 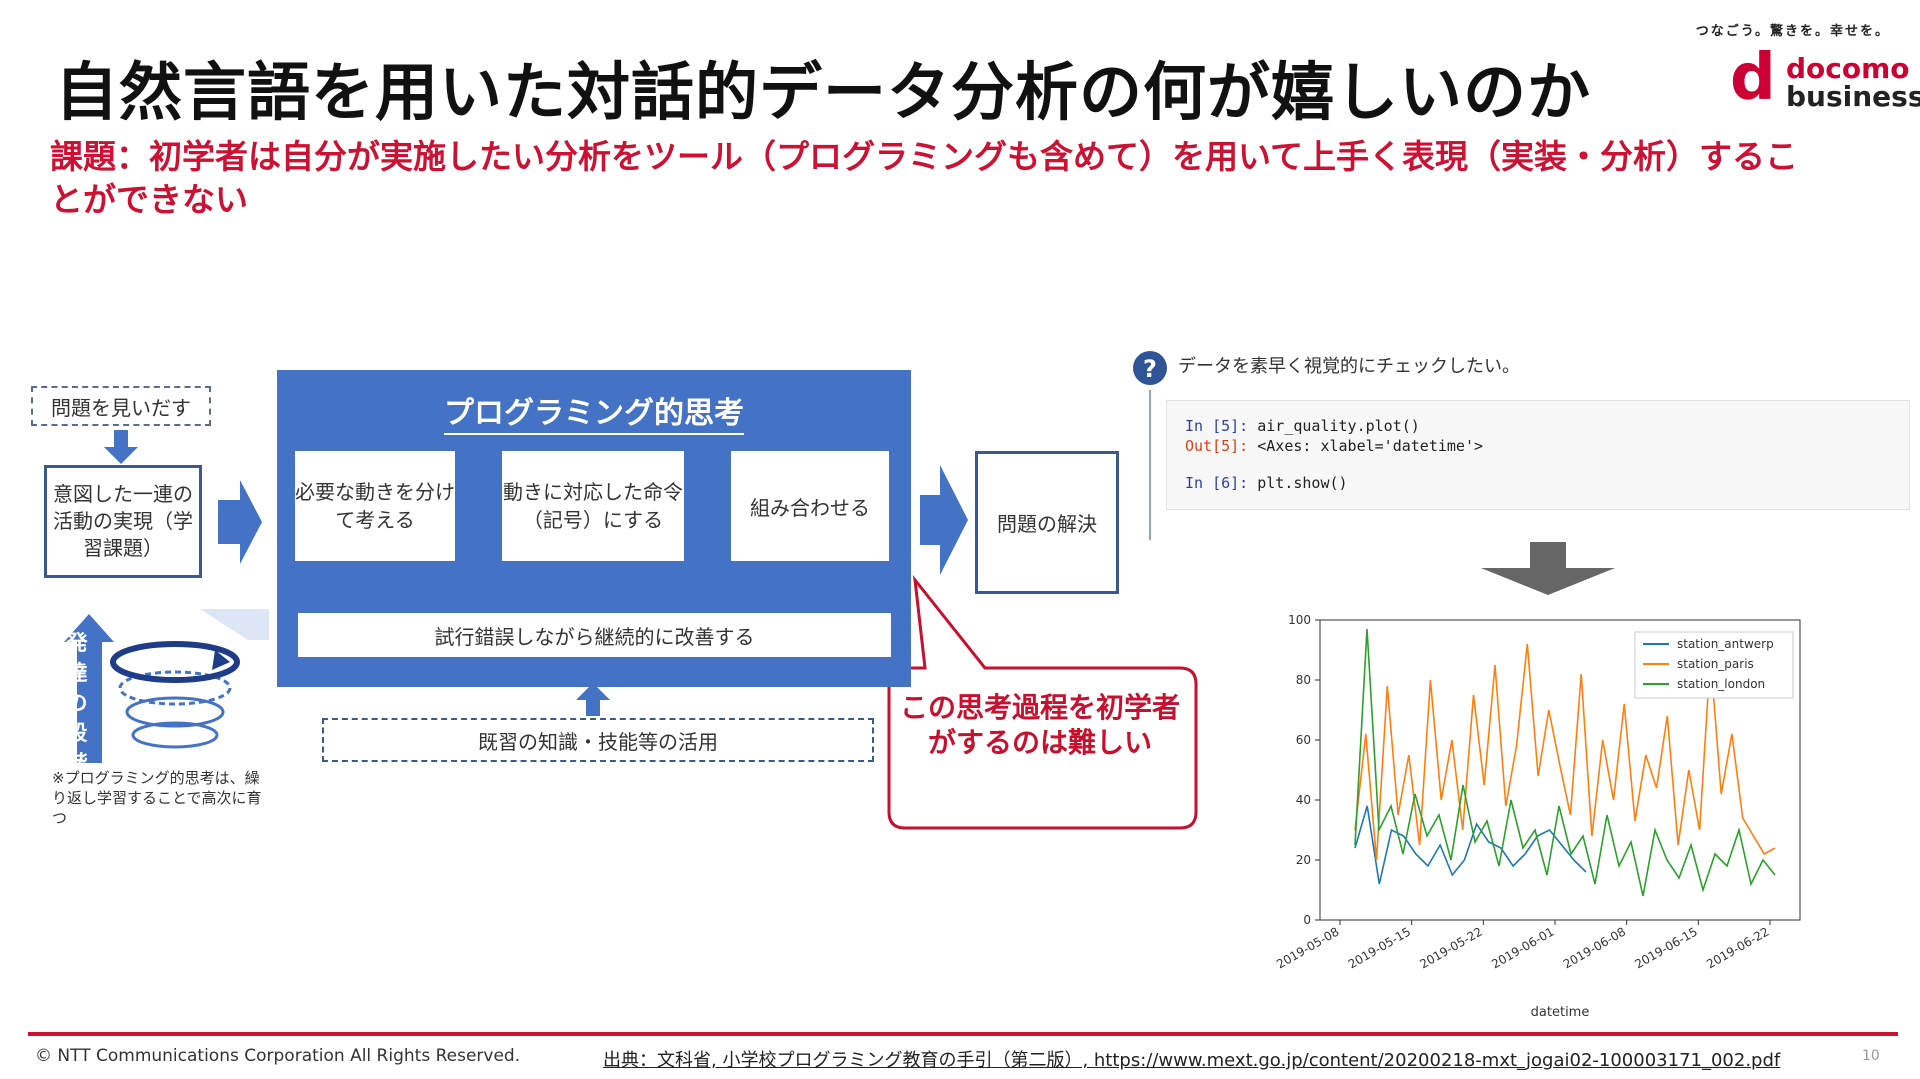 I want to click on series-line-station_london, so click(x=1565, y=762).